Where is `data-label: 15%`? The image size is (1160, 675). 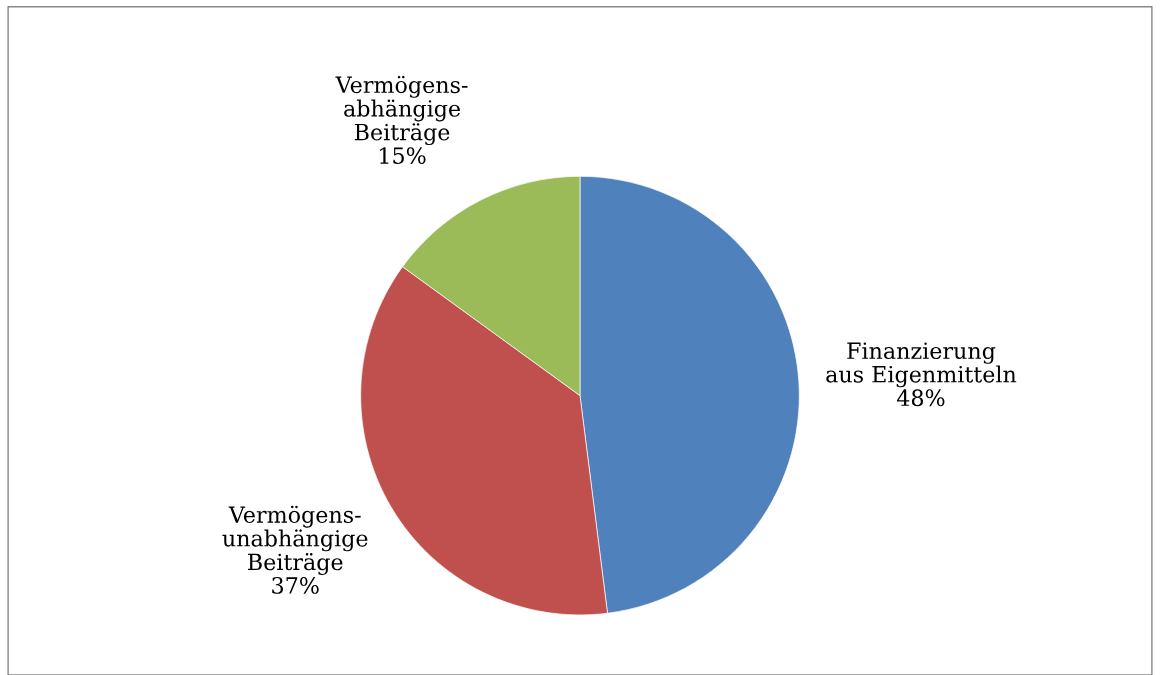
data-label: 15% is located at coordinates (403, 155).